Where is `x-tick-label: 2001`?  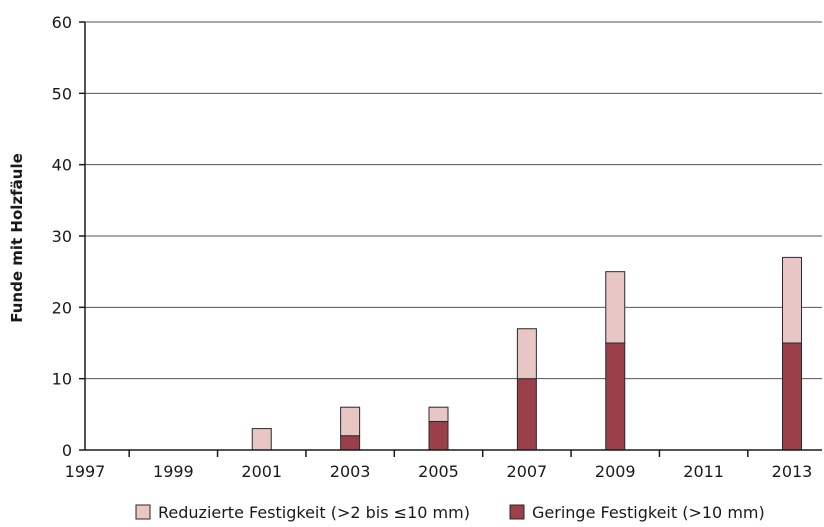
x-tick-label: 2001 is located at coordinates (261, 471).